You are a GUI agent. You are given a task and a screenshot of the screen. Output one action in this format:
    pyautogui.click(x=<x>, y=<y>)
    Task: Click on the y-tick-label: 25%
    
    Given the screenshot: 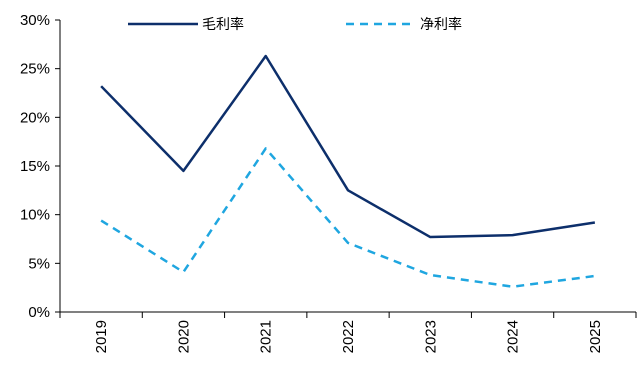 What is the action you would take?
    pyautogui.click(x=35, y=69)
    